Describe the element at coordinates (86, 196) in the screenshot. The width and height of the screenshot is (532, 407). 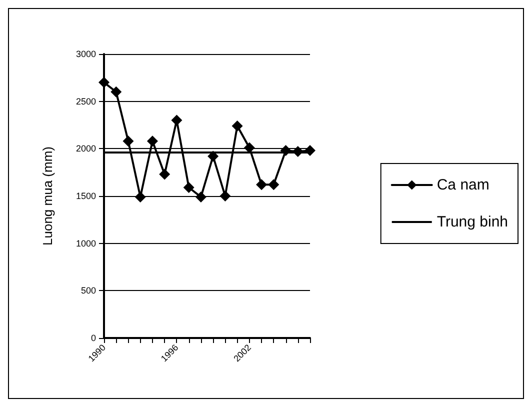
I see `y-tick-label: 1500` at that location.